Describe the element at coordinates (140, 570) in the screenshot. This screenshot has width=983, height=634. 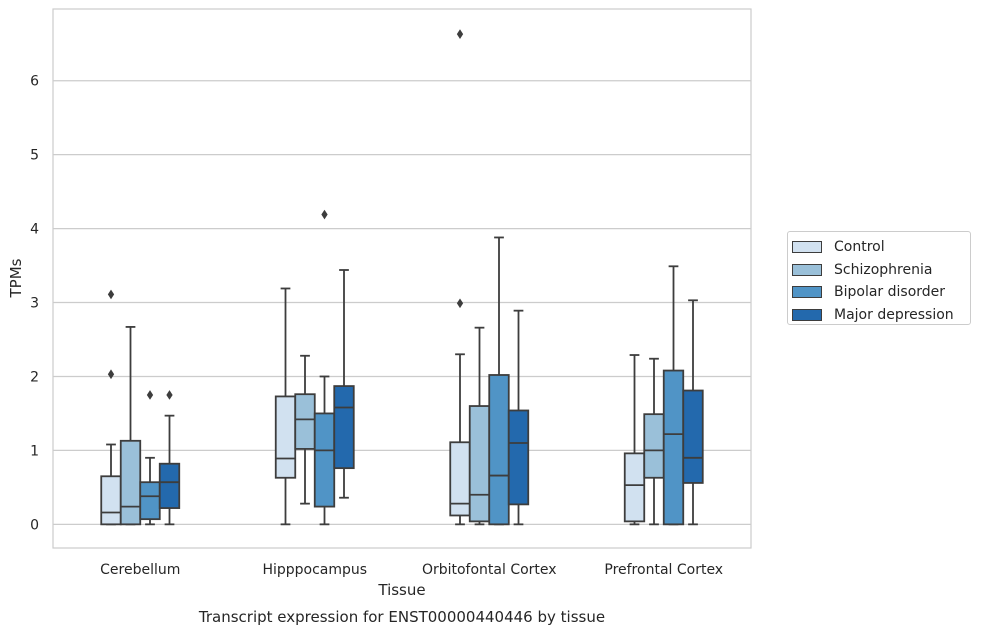
I see `x-tick-label: Cerebellum` at that location.